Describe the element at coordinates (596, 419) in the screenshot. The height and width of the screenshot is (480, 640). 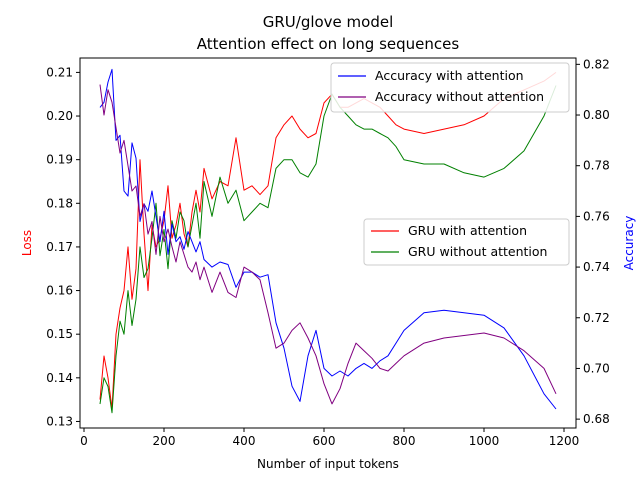
I see `y-tick-label-right: 0.68` at that location.